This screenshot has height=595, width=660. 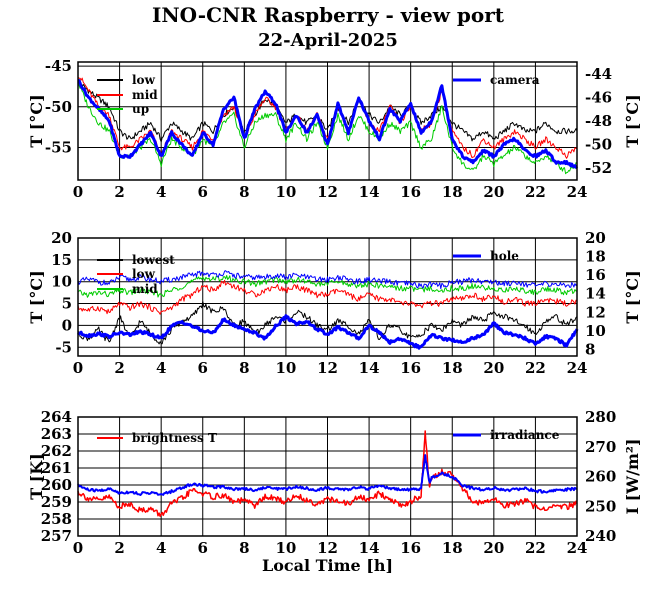 What do you see at coordinates (328, 15) in the screenshot?
I see `chart-title: INO-CNR Raspberry - view port` at bounding box center [328, 15].